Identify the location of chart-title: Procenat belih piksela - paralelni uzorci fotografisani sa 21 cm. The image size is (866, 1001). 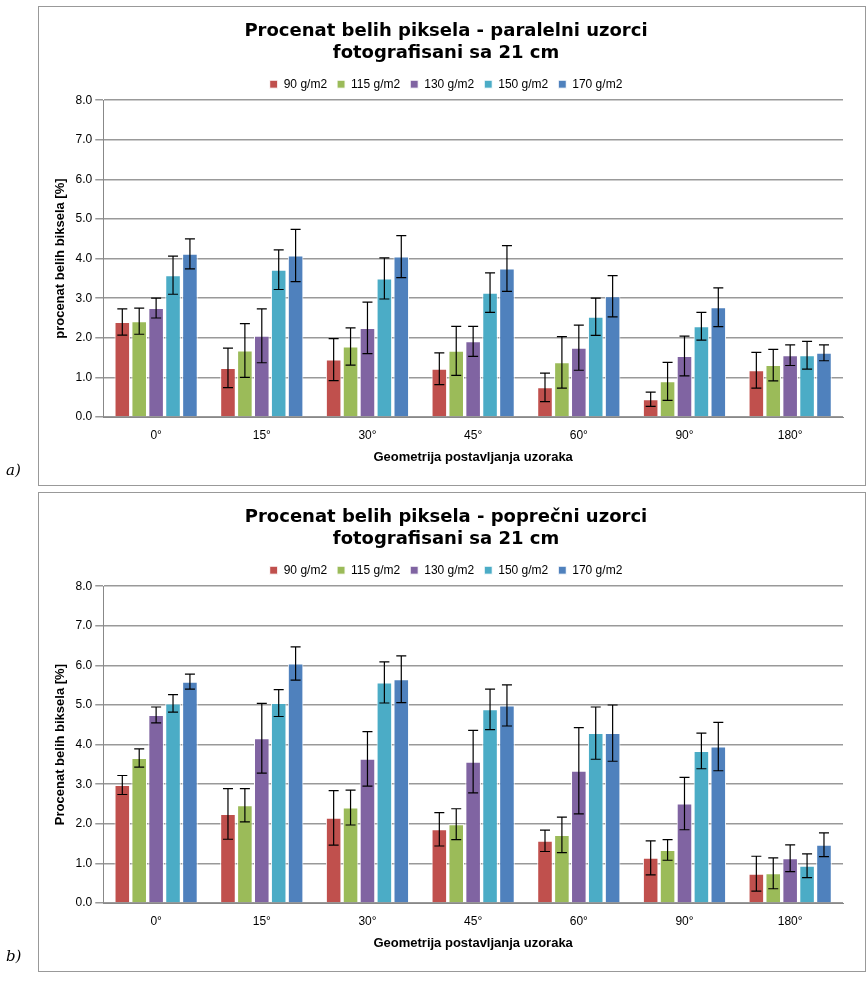
(446, 41).